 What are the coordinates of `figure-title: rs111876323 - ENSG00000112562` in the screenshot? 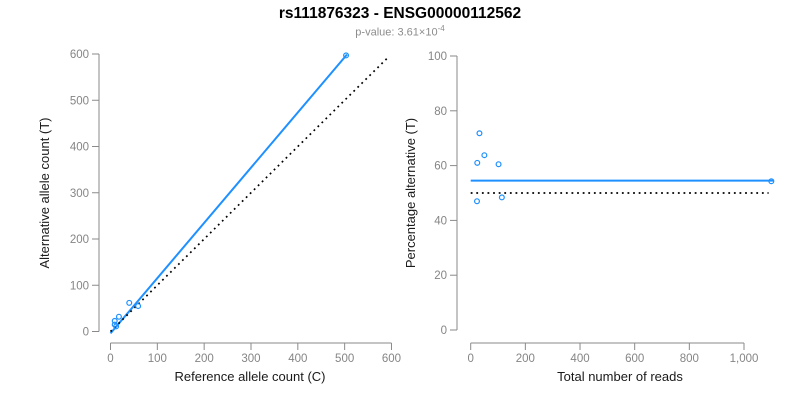 It's located at (400, 13).